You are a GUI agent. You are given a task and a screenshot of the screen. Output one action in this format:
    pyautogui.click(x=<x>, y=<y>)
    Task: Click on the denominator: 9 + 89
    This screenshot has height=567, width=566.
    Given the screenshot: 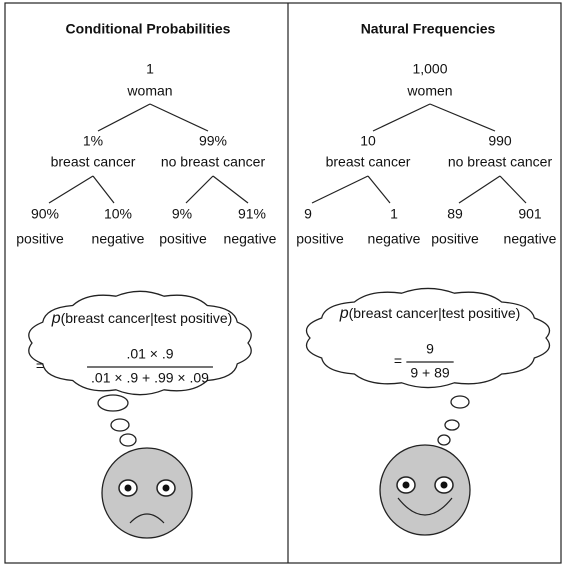 What is the action you would take?
    pyautogui.click(x=430, y=373)
    